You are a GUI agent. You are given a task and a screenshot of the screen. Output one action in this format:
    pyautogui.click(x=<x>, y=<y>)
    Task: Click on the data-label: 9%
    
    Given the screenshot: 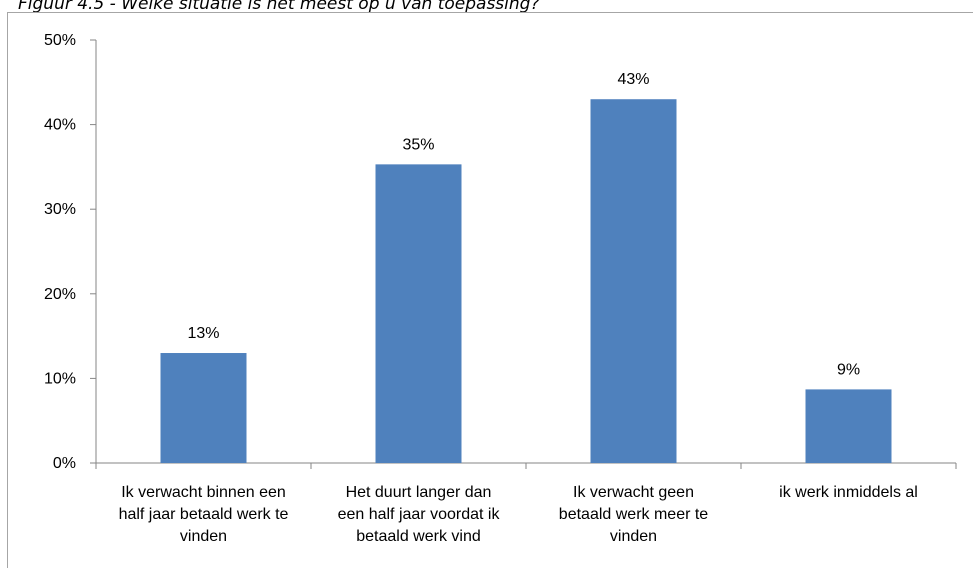 What is the action you would take?
    pyautogui.click(x=848, y=369)
    